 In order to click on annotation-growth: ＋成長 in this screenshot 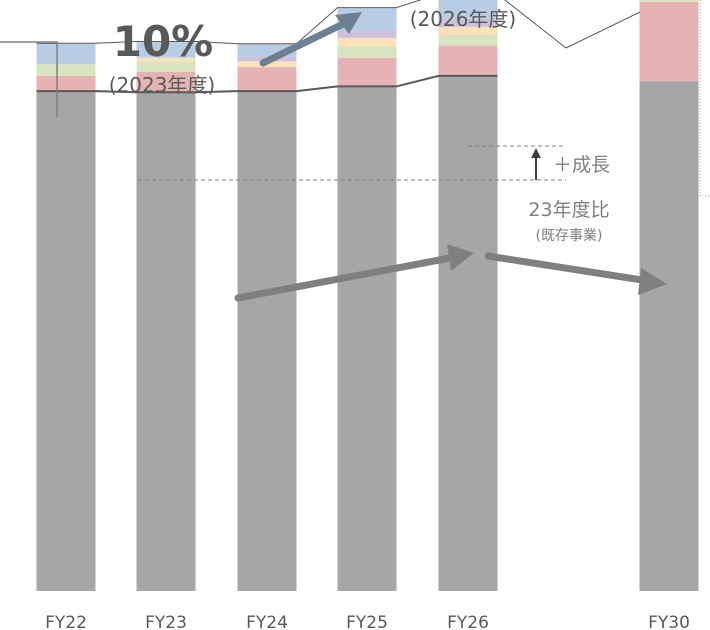, I will do `click(581, 165)`.